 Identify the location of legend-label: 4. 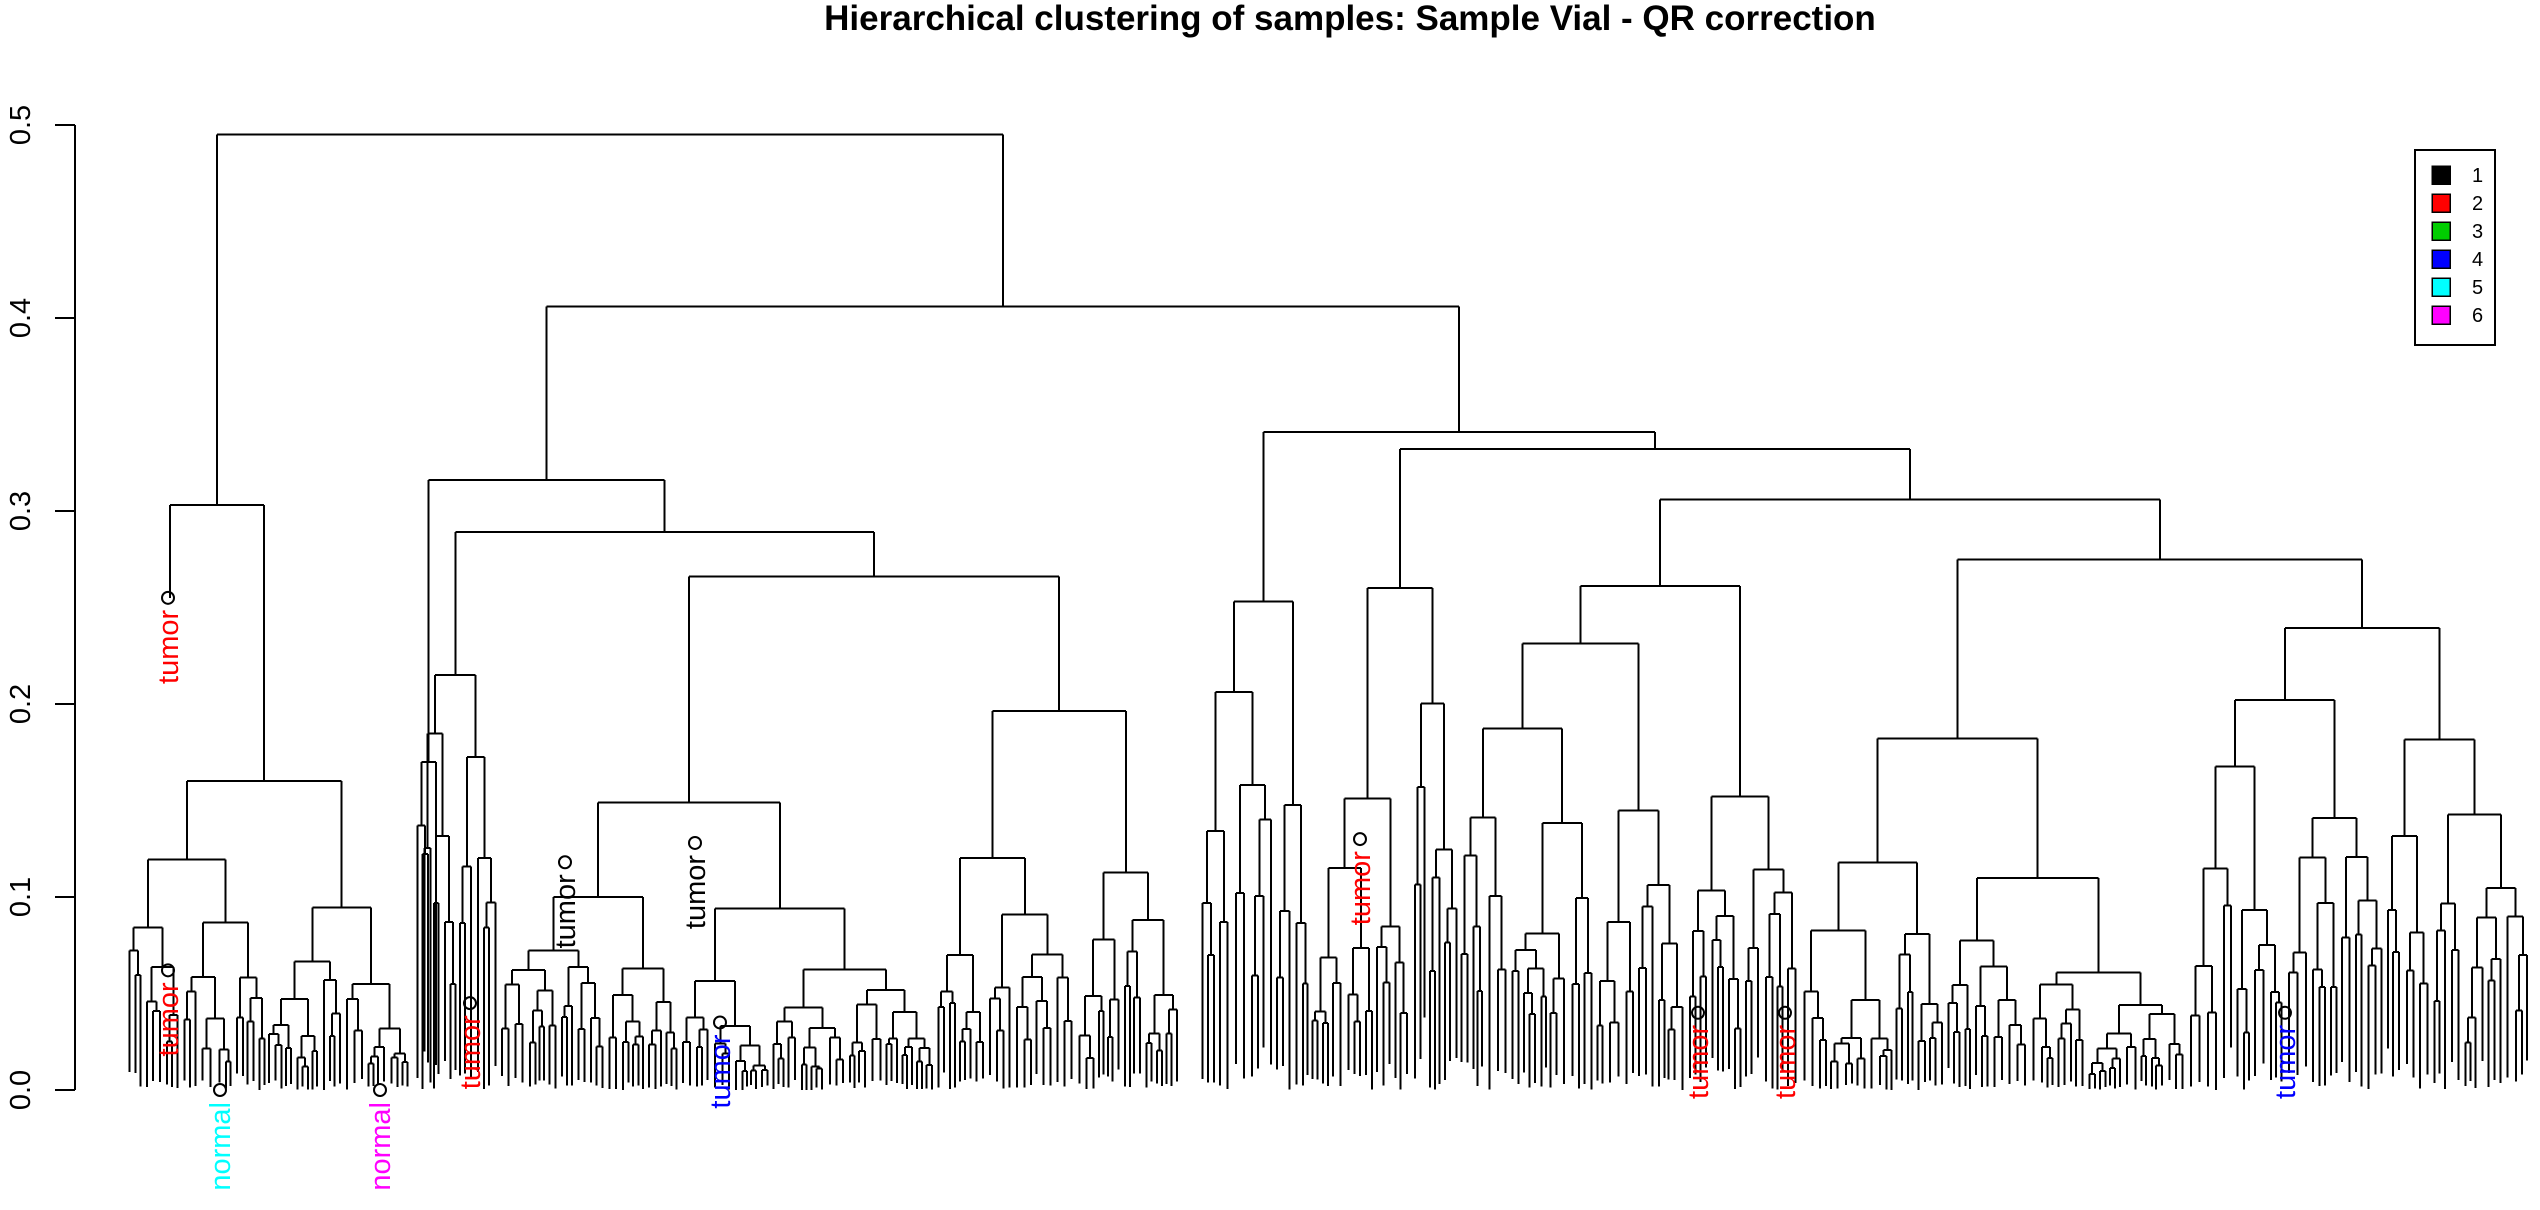
(2477, 260).